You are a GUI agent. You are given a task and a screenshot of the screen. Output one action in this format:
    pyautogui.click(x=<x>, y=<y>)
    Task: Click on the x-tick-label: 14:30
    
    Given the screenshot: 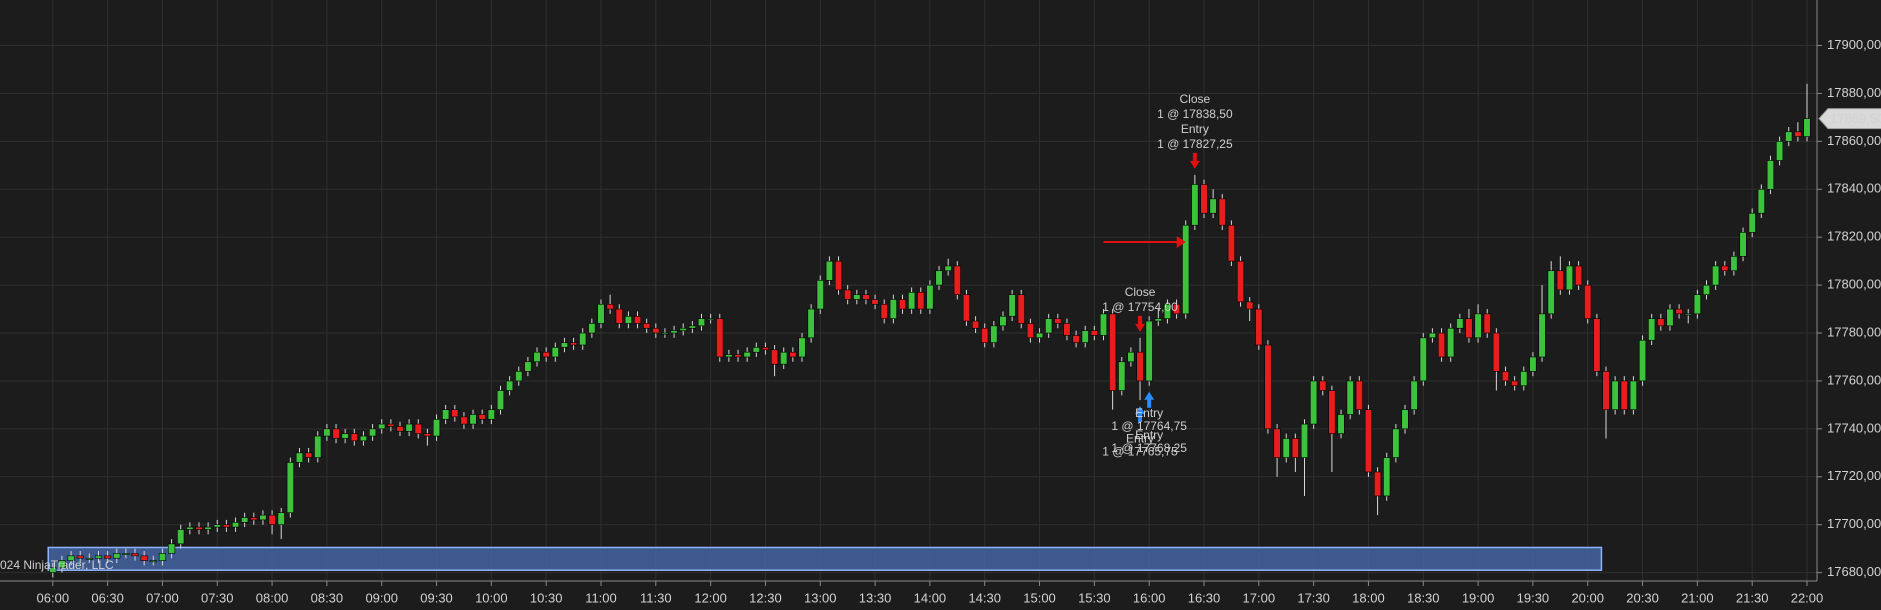 What is the action you would take?
    pyautogui.click(x=984, y=597)
    